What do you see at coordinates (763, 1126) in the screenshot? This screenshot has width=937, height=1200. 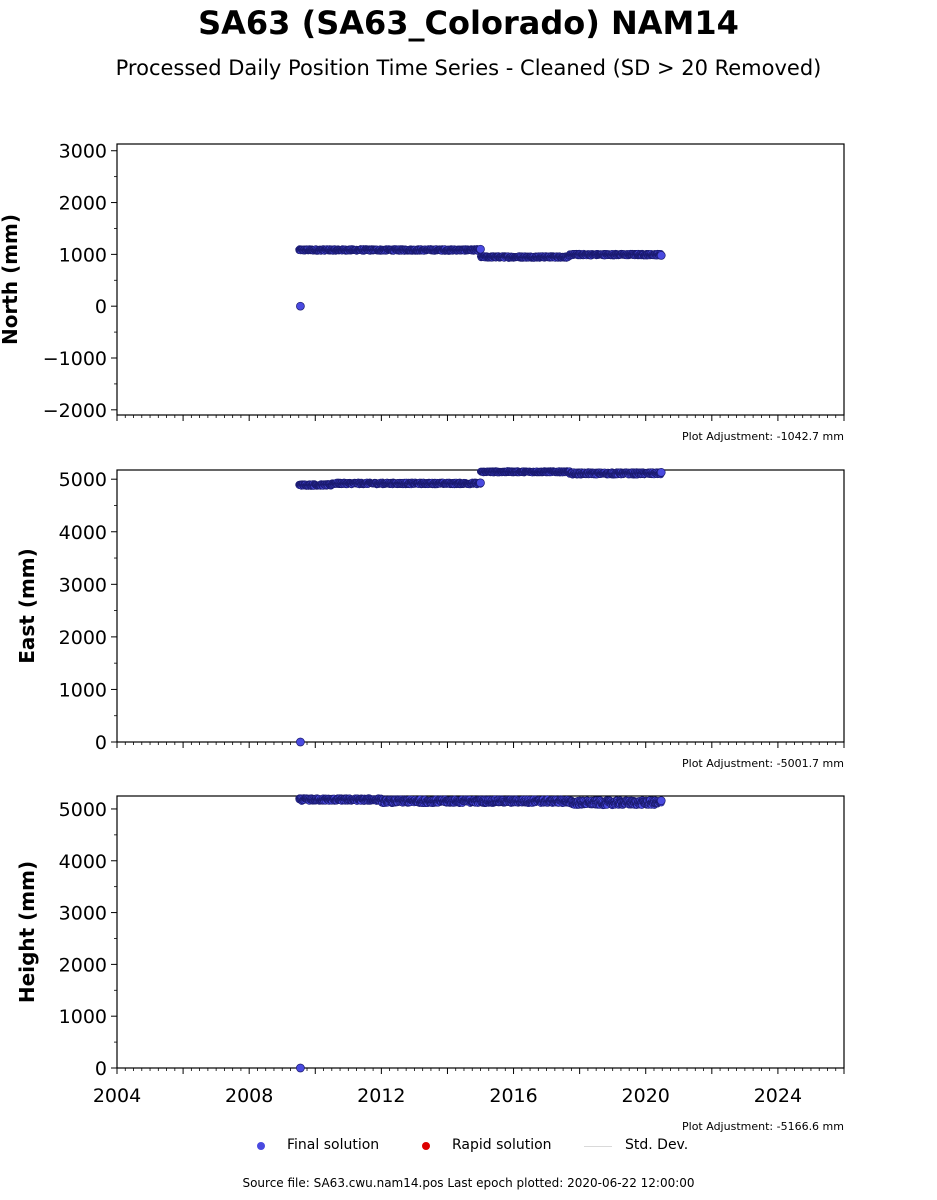 I see `plot-adjustment-note: Plot Adjustment: -5166.6 mm` at bounding box center [763, 1126].